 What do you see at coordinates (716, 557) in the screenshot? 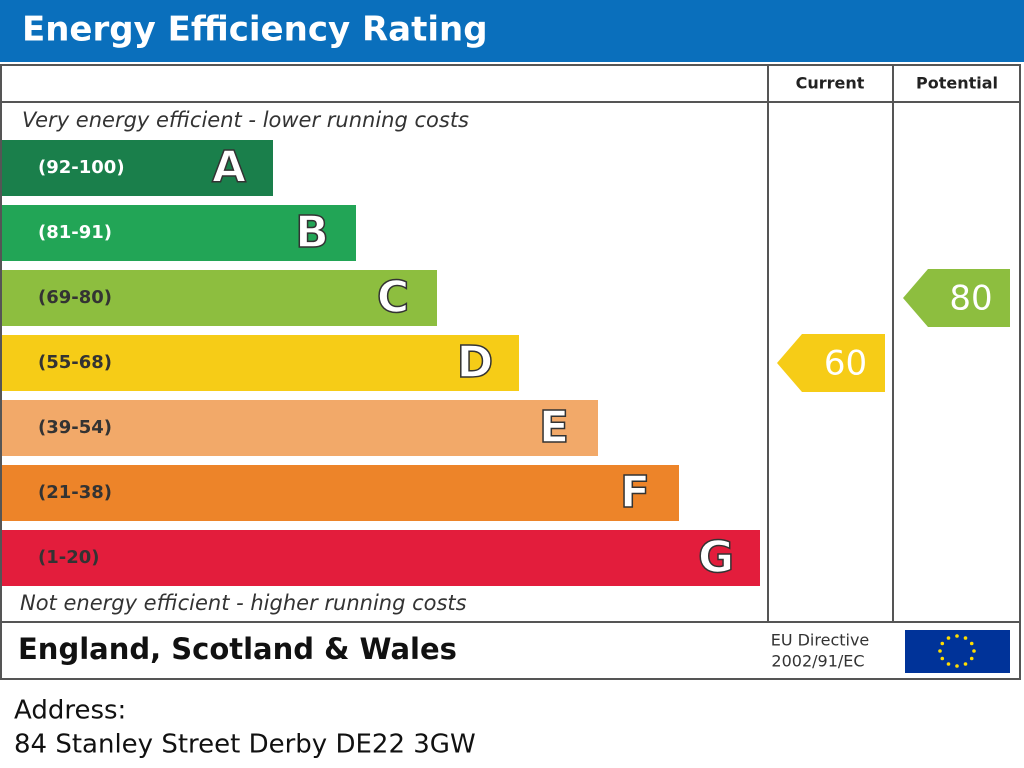
I see `band-letter: G` at bounding box center [716, 557].